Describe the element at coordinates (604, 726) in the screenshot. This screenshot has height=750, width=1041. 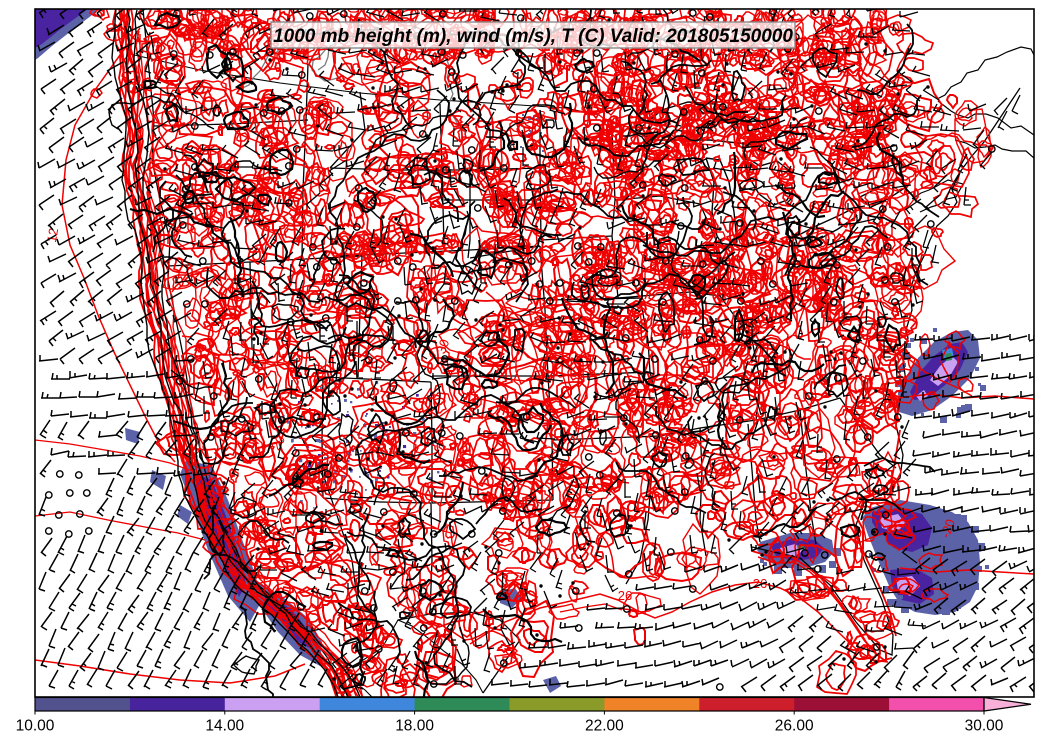
I see `svg-text: 22.00` at that location.